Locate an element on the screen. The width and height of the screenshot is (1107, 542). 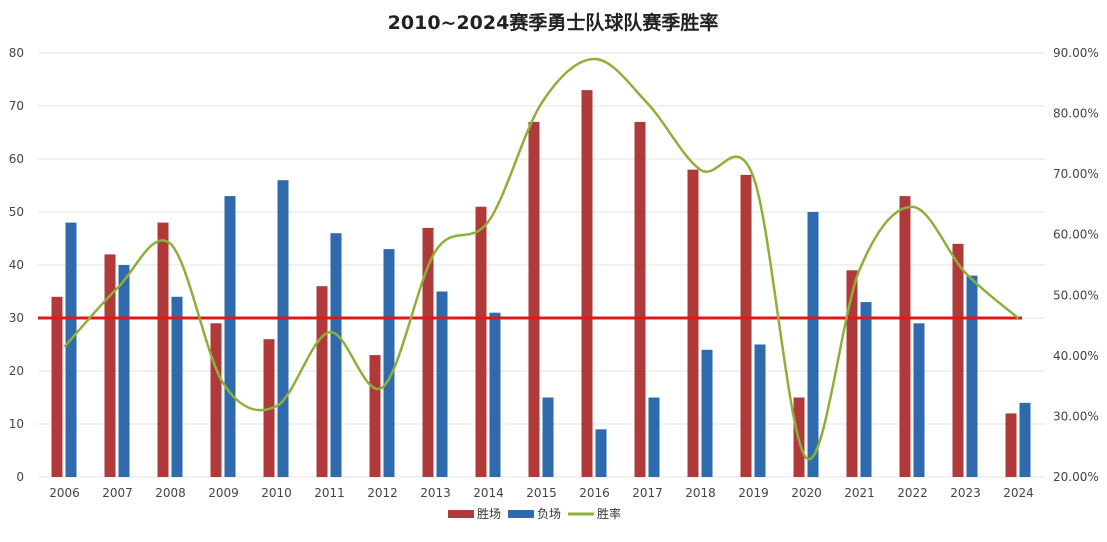
x-tick-label: 2007 is located at coordinates (117, 493).